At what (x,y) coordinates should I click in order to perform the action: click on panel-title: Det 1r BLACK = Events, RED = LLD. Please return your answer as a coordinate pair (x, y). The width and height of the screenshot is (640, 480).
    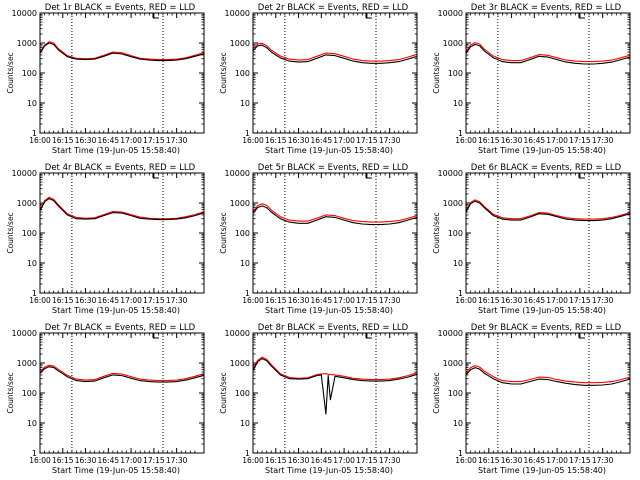
    Looking at the image, I should click on (120, 8).